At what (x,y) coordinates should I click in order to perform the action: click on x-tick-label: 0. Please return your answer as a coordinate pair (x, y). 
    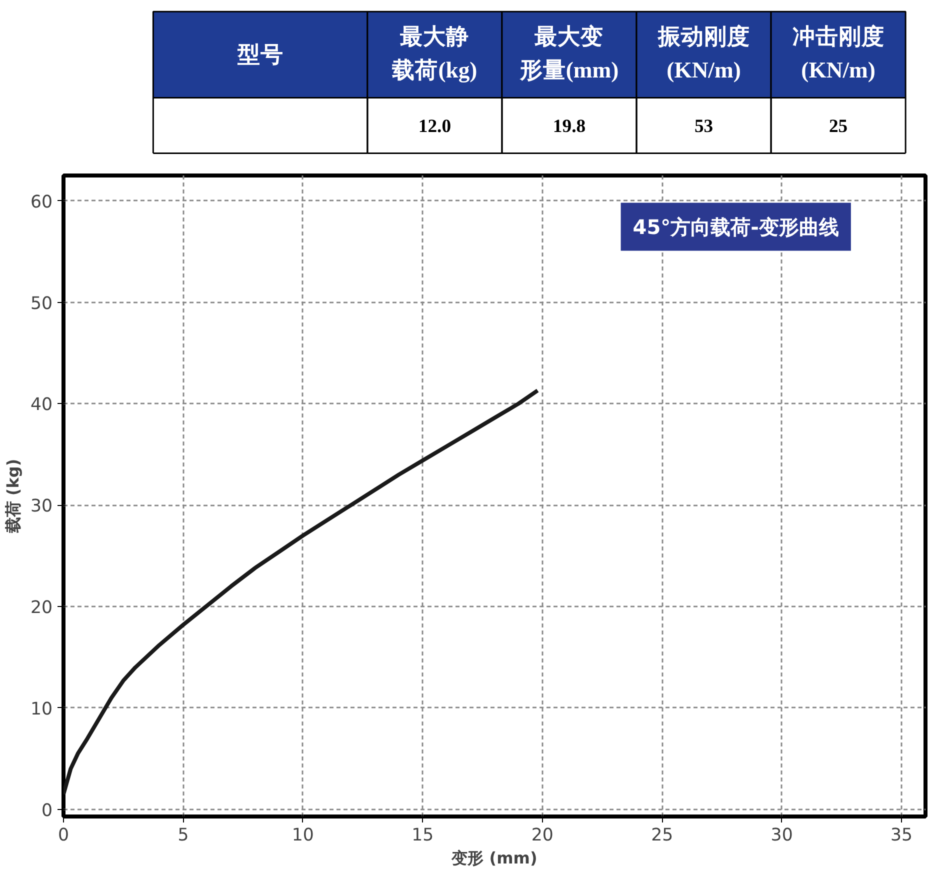
    Looking at the image, I should click on (64, 836).